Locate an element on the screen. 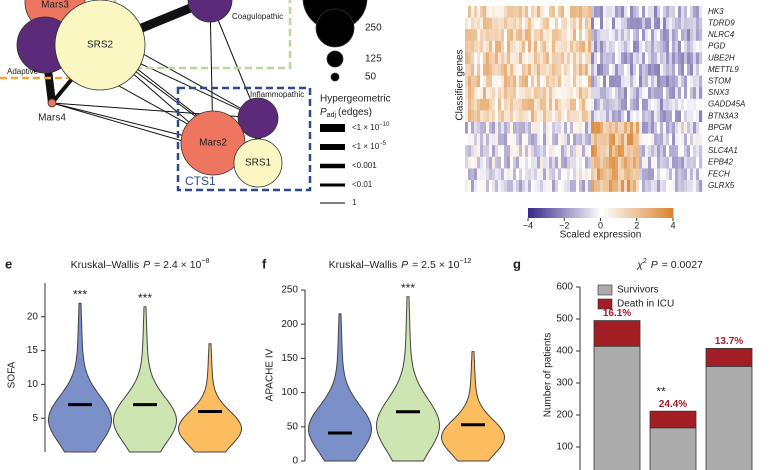  base: <0.01 is located at coordinates (362, 184).